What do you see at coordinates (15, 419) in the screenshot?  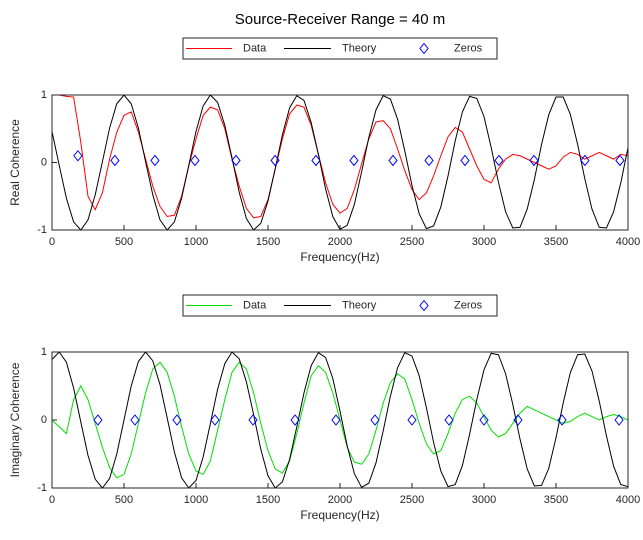 I see `y-axis-label: Imaginary Coherence` at bounding box center [15, 419].